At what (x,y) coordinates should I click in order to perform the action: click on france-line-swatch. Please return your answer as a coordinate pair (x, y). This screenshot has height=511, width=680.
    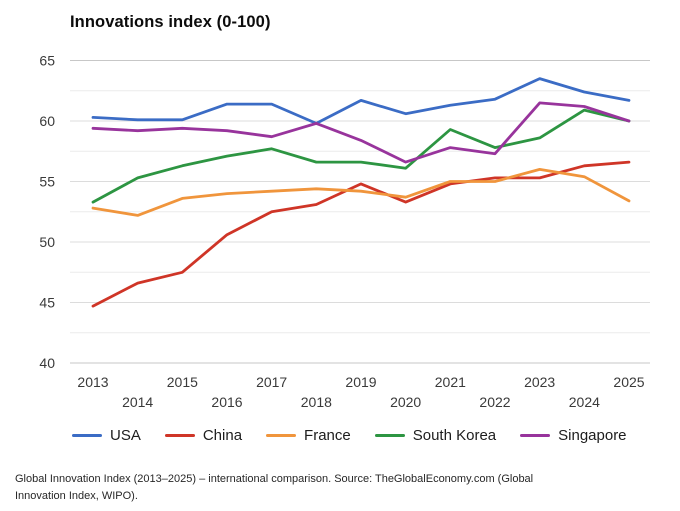
    Looking at the image, I should click on (281, 435).